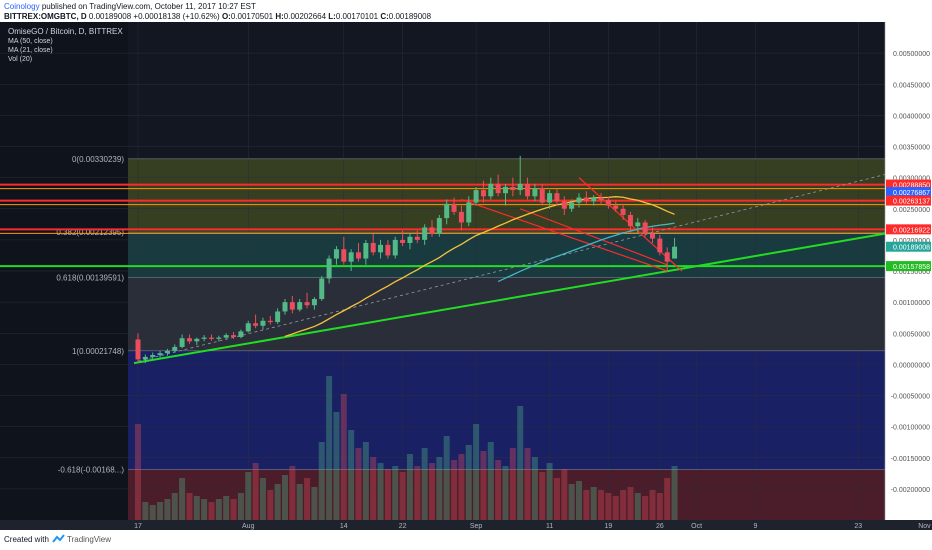 This screenshot has width=932, height=550. What do you see at coordinates (911, 210) in the screenshot?
I see `y-tick-label: 0.00250000` at bounding box center [911, 210].